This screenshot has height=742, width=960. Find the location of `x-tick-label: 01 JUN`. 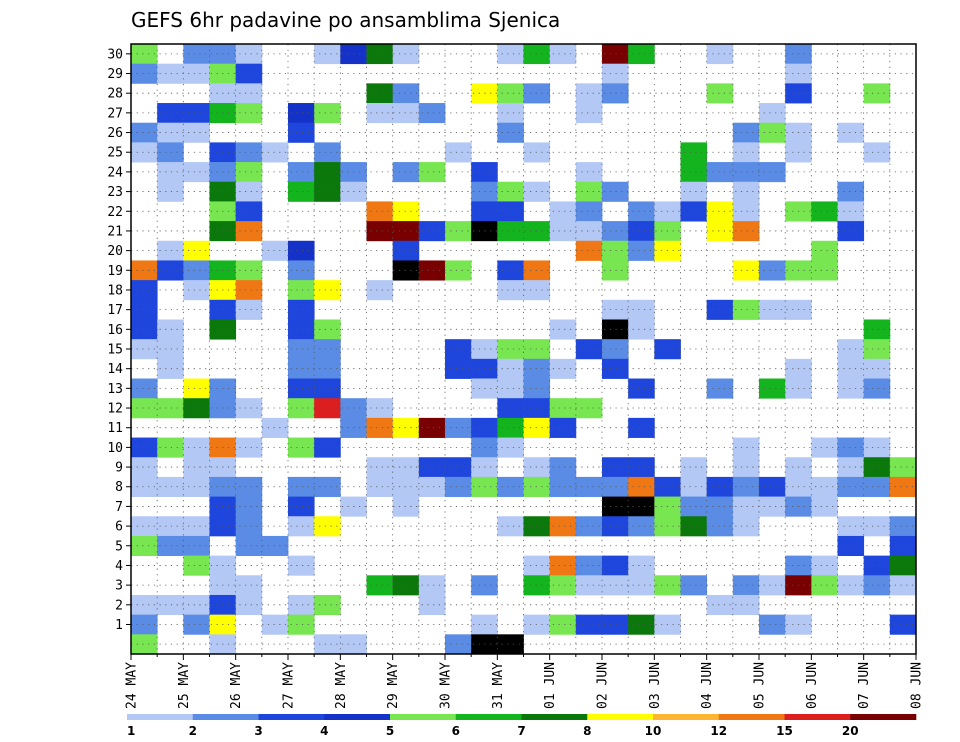

x-tick-label: 01 JUN is located at coordinates (550, 685).